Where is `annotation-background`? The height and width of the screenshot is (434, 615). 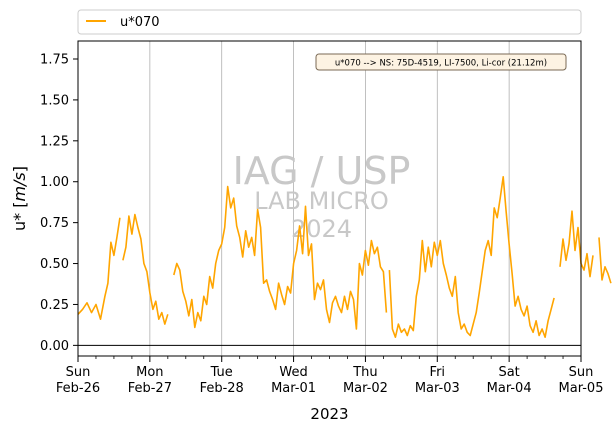 annotation-background is located at coordinates (441, 62).